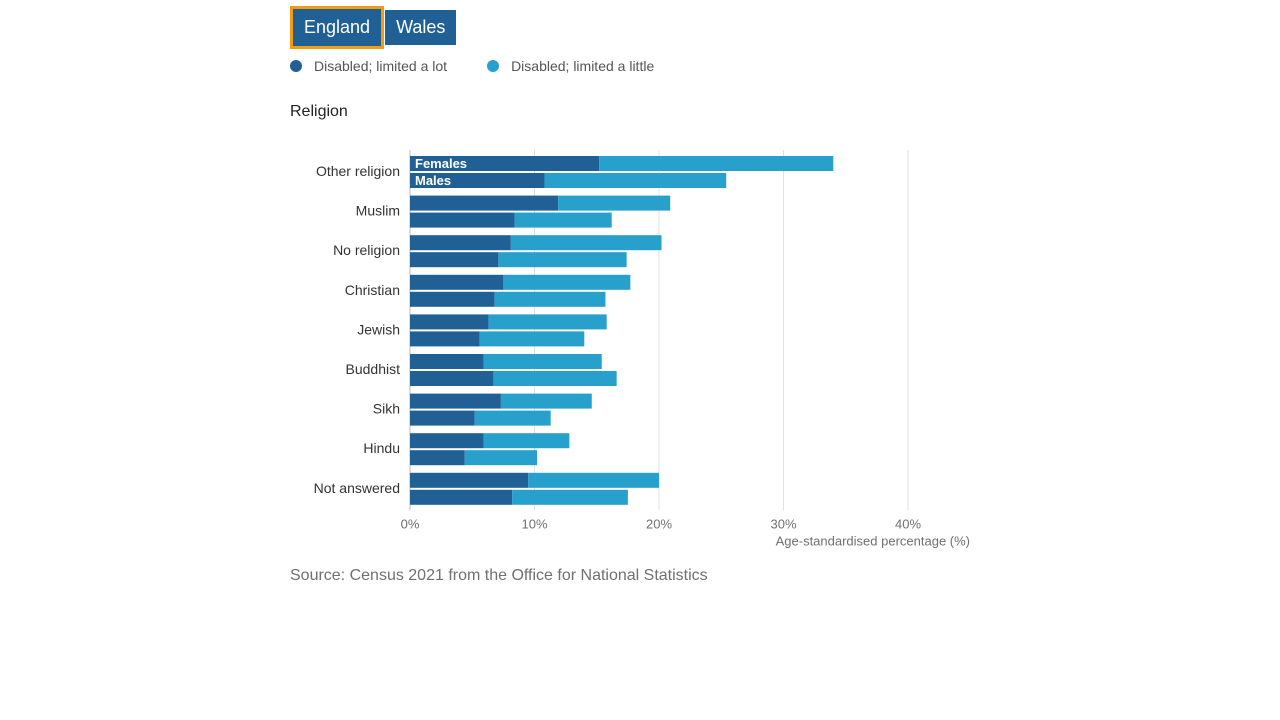  What do you see at coordinates (373, 369) in the screenshot?
I see `category-label: Buddhist` at bounding box center [373, 369].